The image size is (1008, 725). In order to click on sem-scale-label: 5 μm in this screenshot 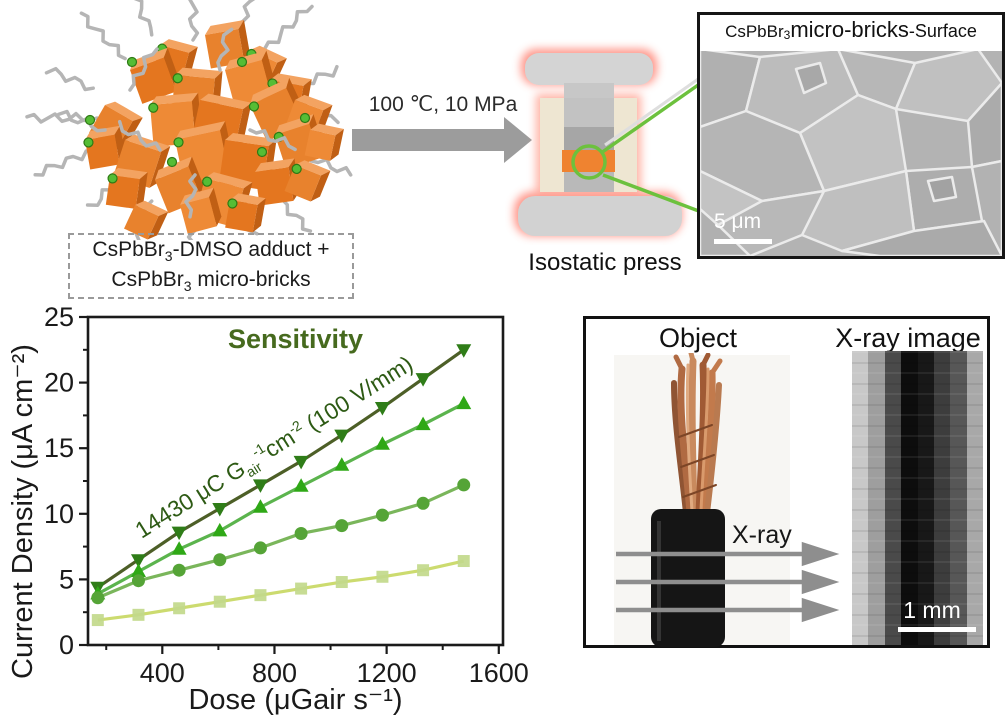, I will do `click(738, 221)`.